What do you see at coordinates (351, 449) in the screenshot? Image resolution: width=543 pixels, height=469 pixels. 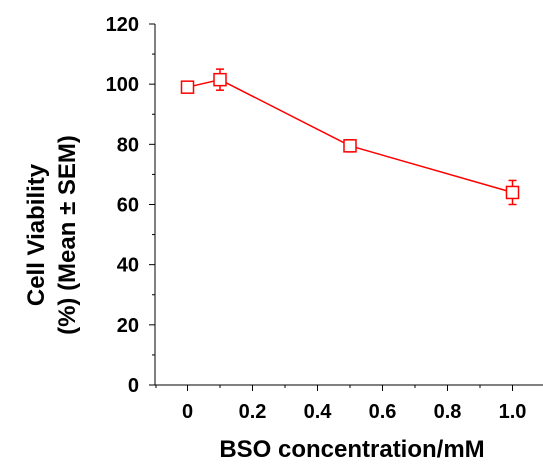 I see `x-axis-title: BSO concentration/mM` at bounding box center [351, 449].